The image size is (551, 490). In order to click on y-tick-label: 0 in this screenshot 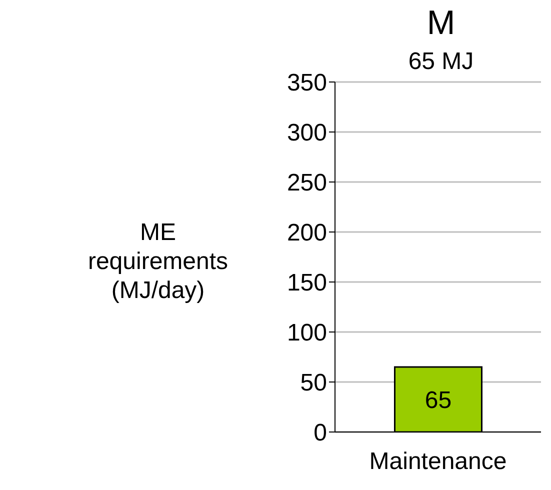, I will do `click(320, 433)`.